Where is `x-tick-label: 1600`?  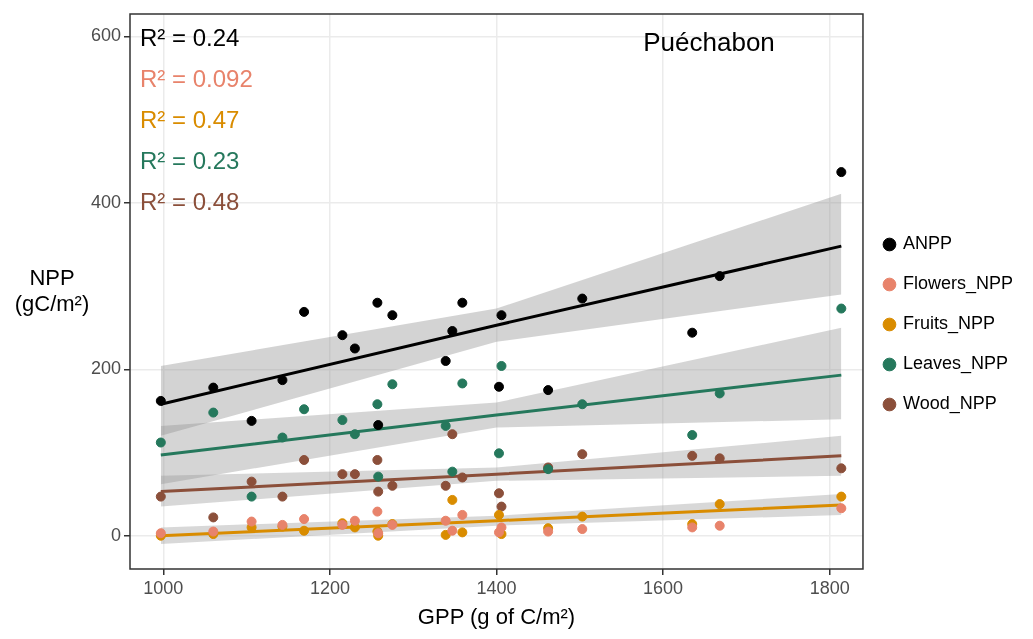 x-tick-label: 1600 is located at coordinates (663, 587).